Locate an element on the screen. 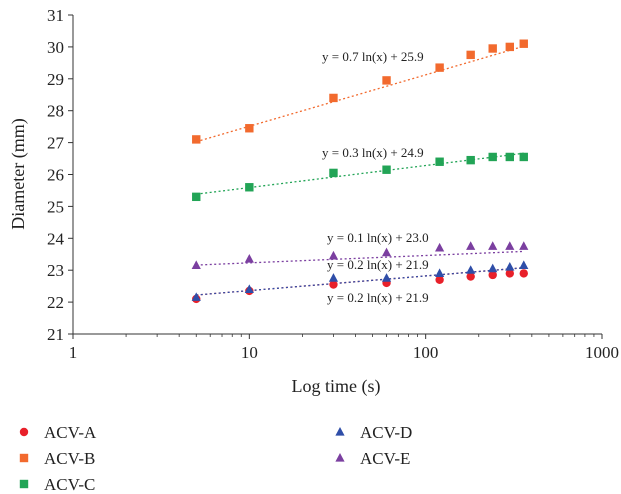  trend-equation-acv-c: y = 0.3 ln(x) + 24.9 is located at coordinates (373, 152).